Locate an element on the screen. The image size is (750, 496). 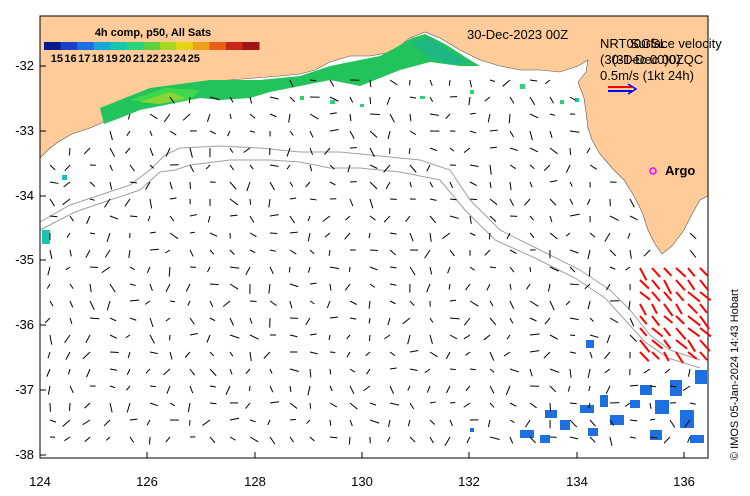
colorbar-tick: 23 is located at coordinates (166, 59).